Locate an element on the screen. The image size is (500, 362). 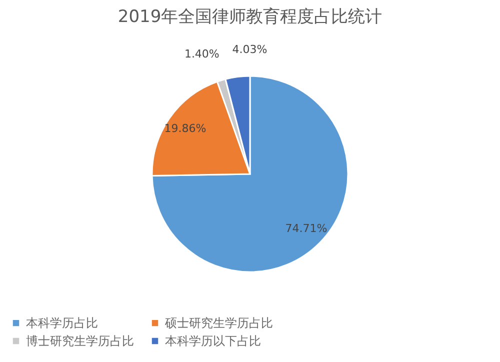
legend-label: 硕士研究生学历占比 is located at coordinates (218, 323).